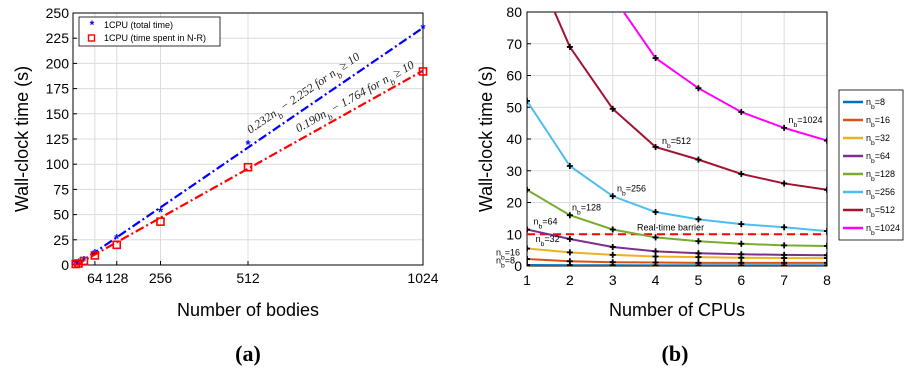  What do you see at coordinates (155, 38) in the screenshot?
I see `a-legend-label-nr: 1CPU (time spent in N-R)` at bounding box center [155, 38].